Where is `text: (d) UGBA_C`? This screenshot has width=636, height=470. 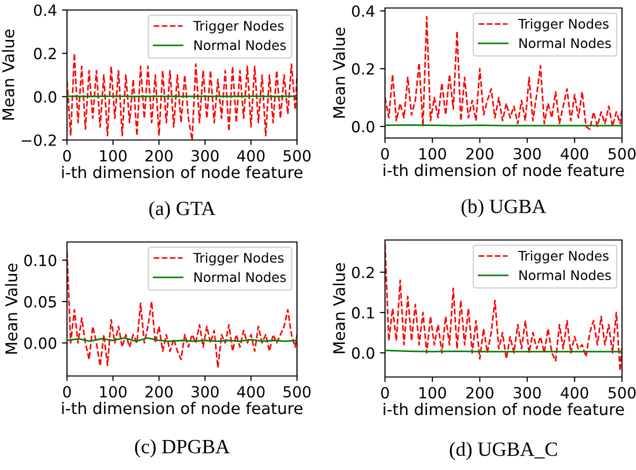
text: (d) UGBA_C is located at coordinates (503, 451).